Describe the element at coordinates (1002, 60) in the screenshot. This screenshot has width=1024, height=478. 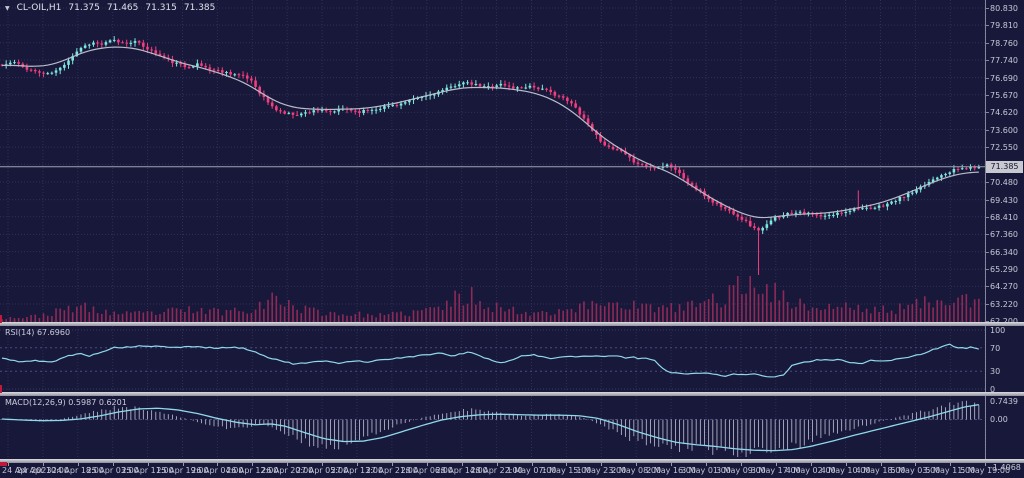
I see `price-axis-label: 77.740` at that location.